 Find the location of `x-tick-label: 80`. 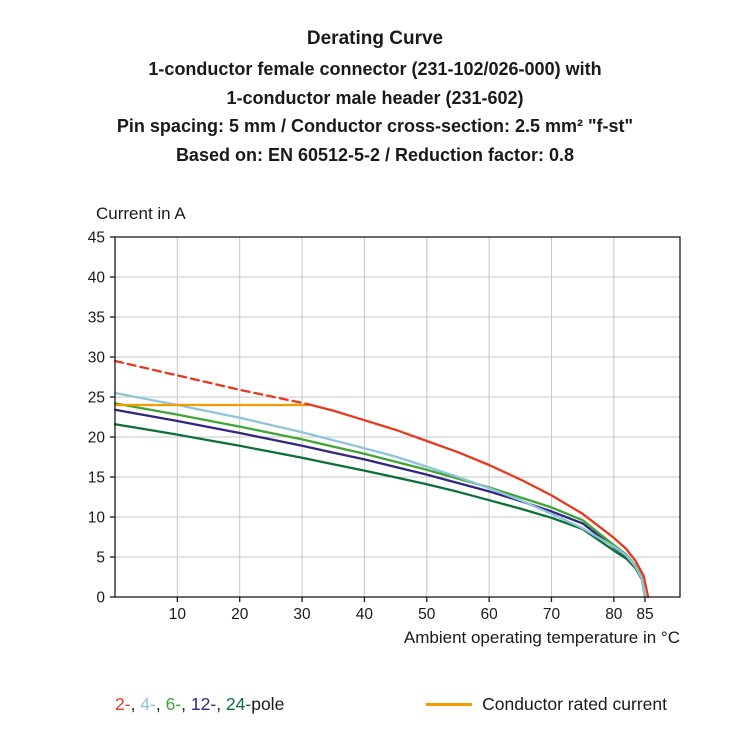

x-tick-label: 80 is located at coordinates (614, 614).